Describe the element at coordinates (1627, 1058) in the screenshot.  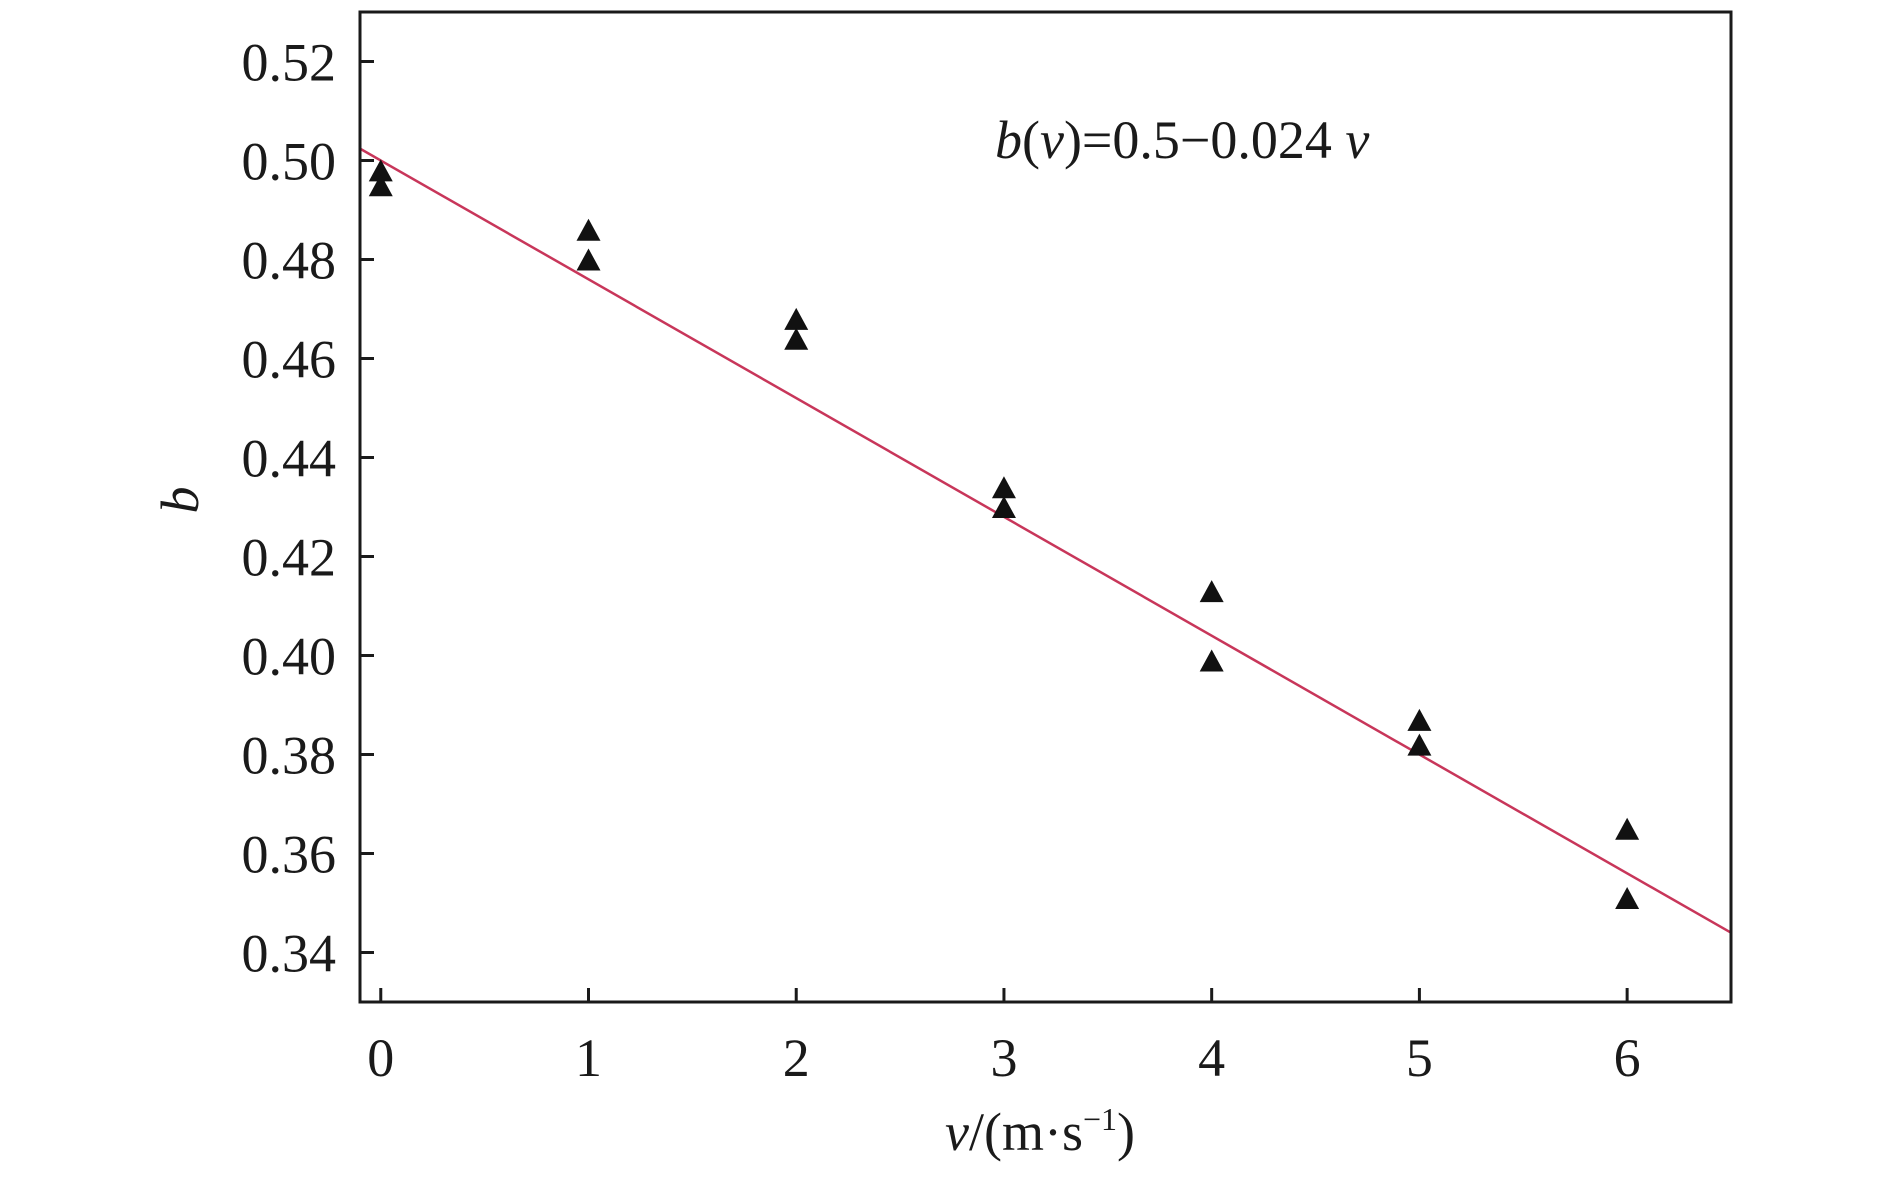
I see `x-tick-label: 6` at that location.